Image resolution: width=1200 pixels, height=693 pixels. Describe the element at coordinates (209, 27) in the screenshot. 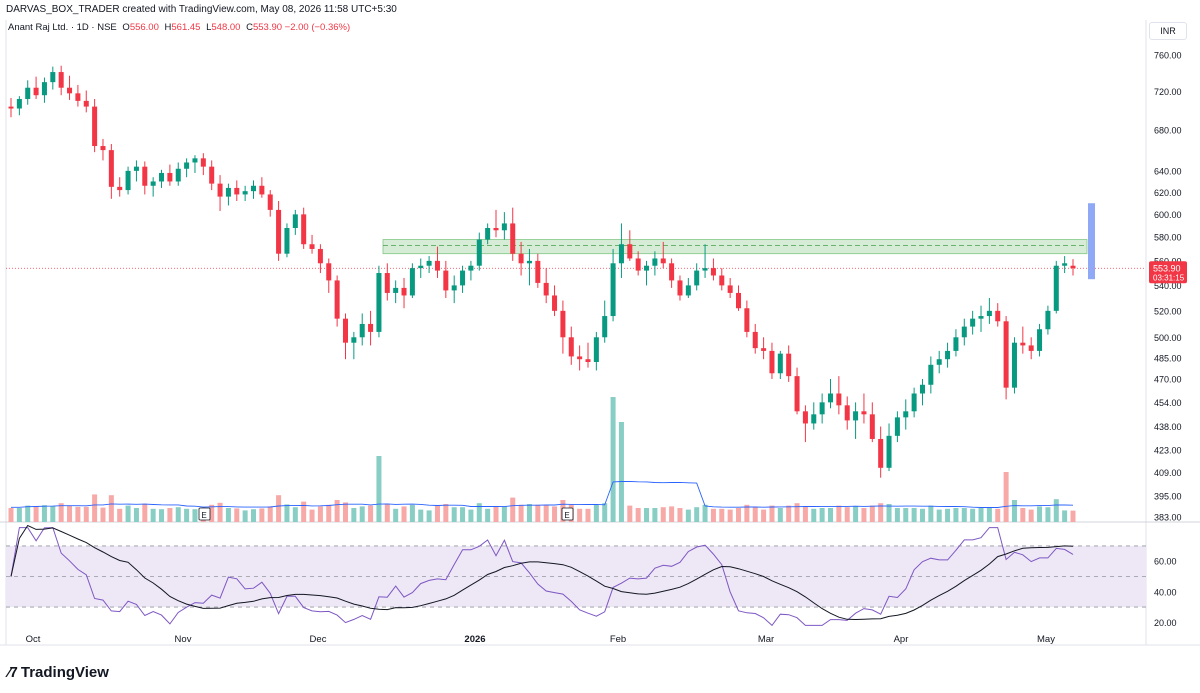

I see `low-label: L` at that location.